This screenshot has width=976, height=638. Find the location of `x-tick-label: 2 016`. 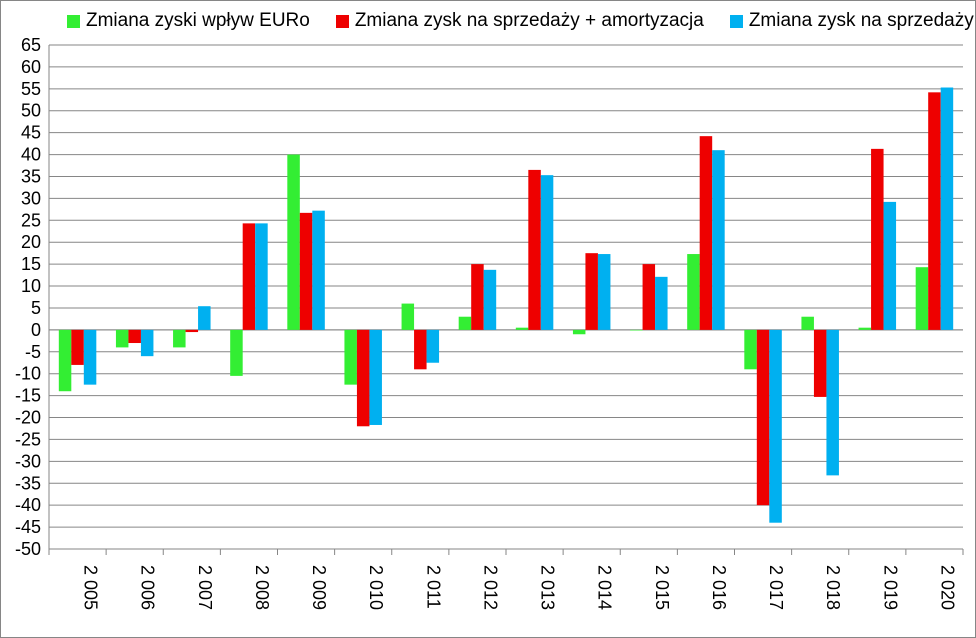

x-tick-label: 2 016 is located at coordinates (719, 587).